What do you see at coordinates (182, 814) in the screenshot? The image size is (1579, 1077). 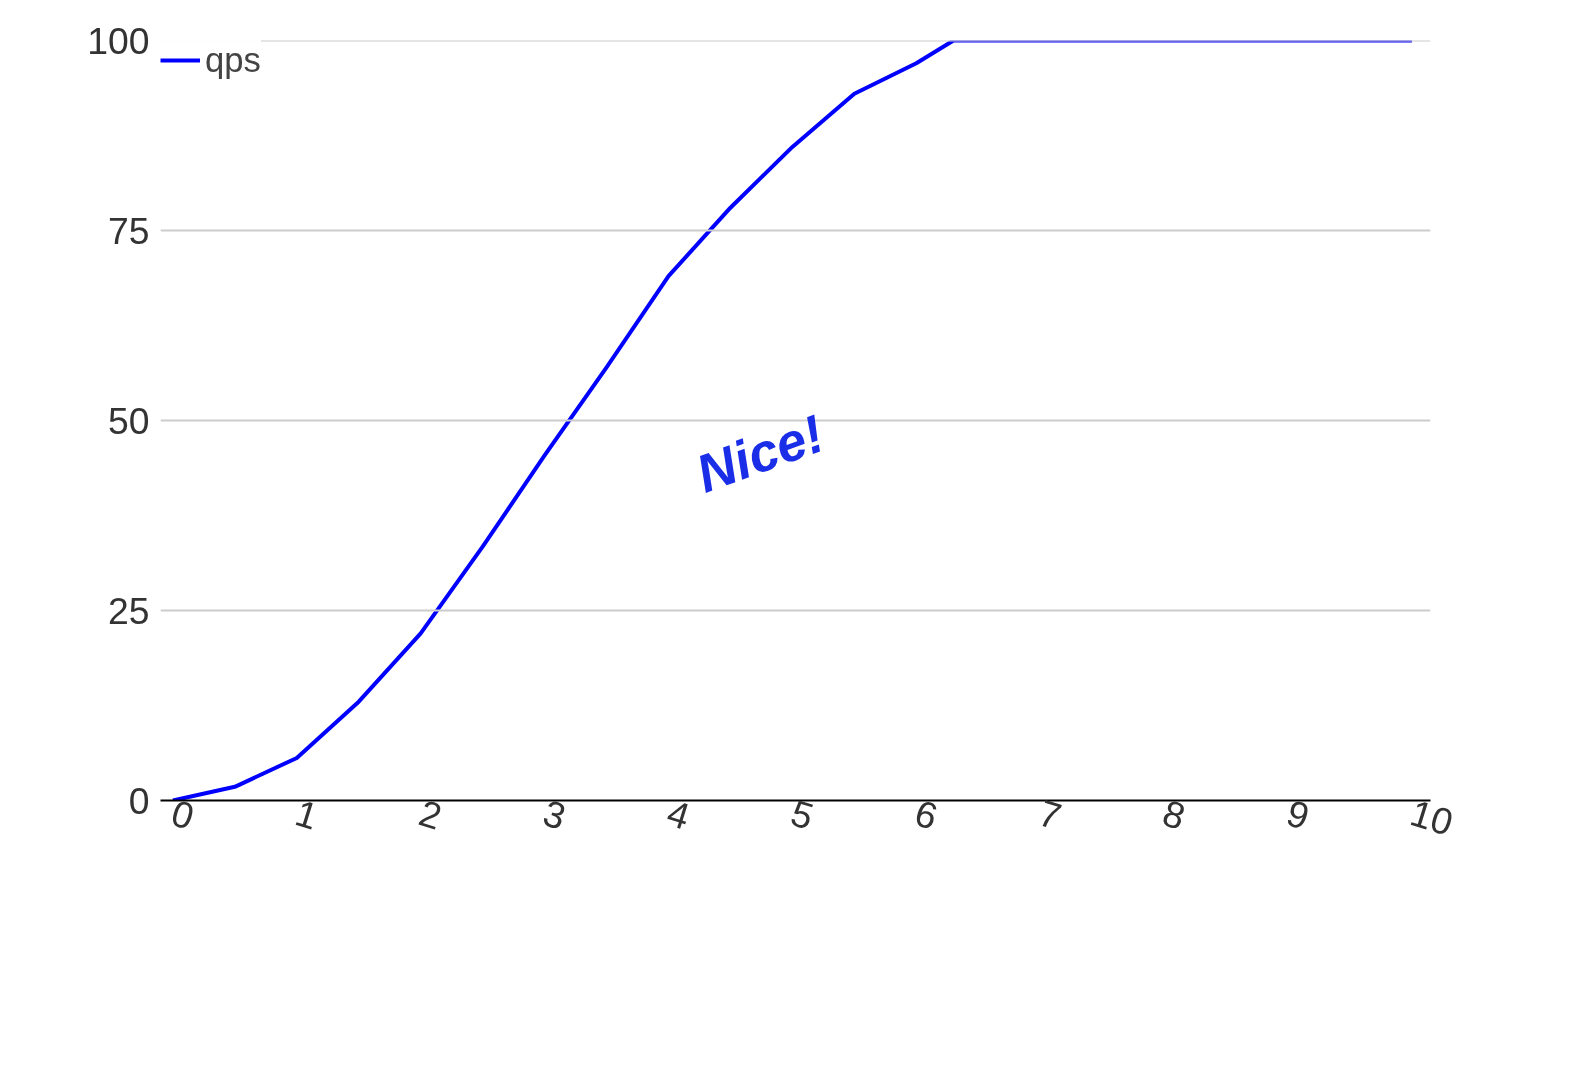 I see `x-tick-label: 0` at bounding box center [182, 814].